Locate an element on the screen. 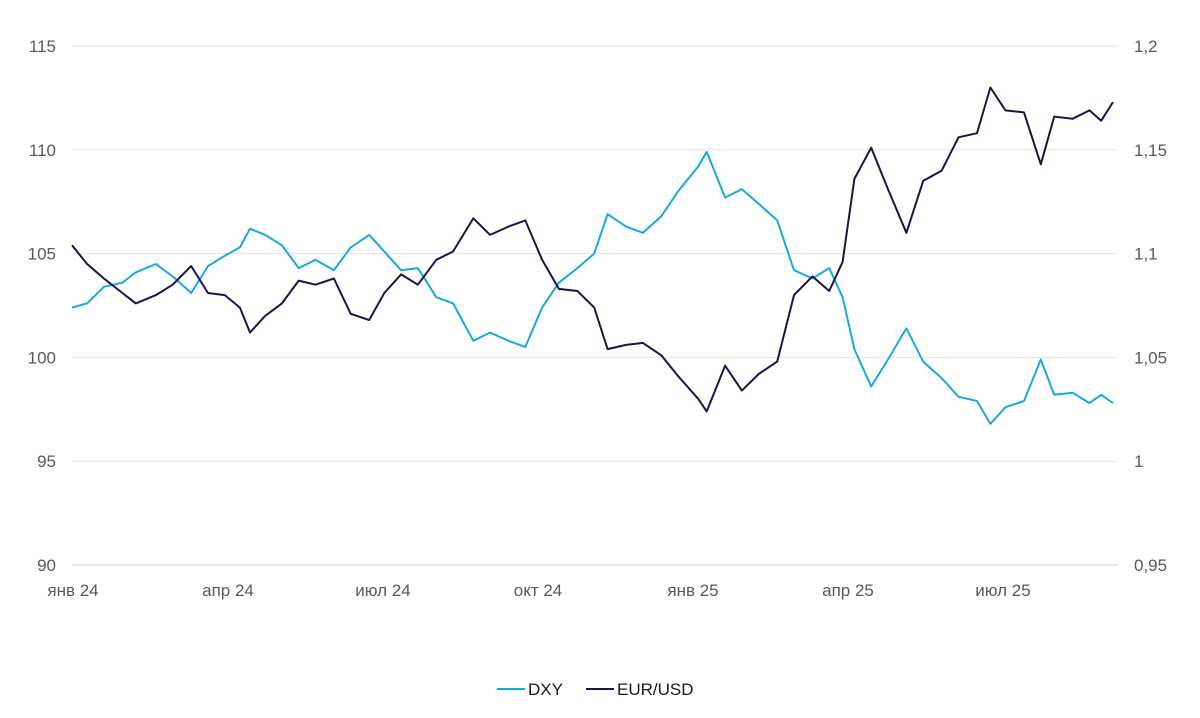 This screenshot has width=1200, height=718. left-y-axis: 90 95 100 105 110 115 is located at coordinates (42, 306).